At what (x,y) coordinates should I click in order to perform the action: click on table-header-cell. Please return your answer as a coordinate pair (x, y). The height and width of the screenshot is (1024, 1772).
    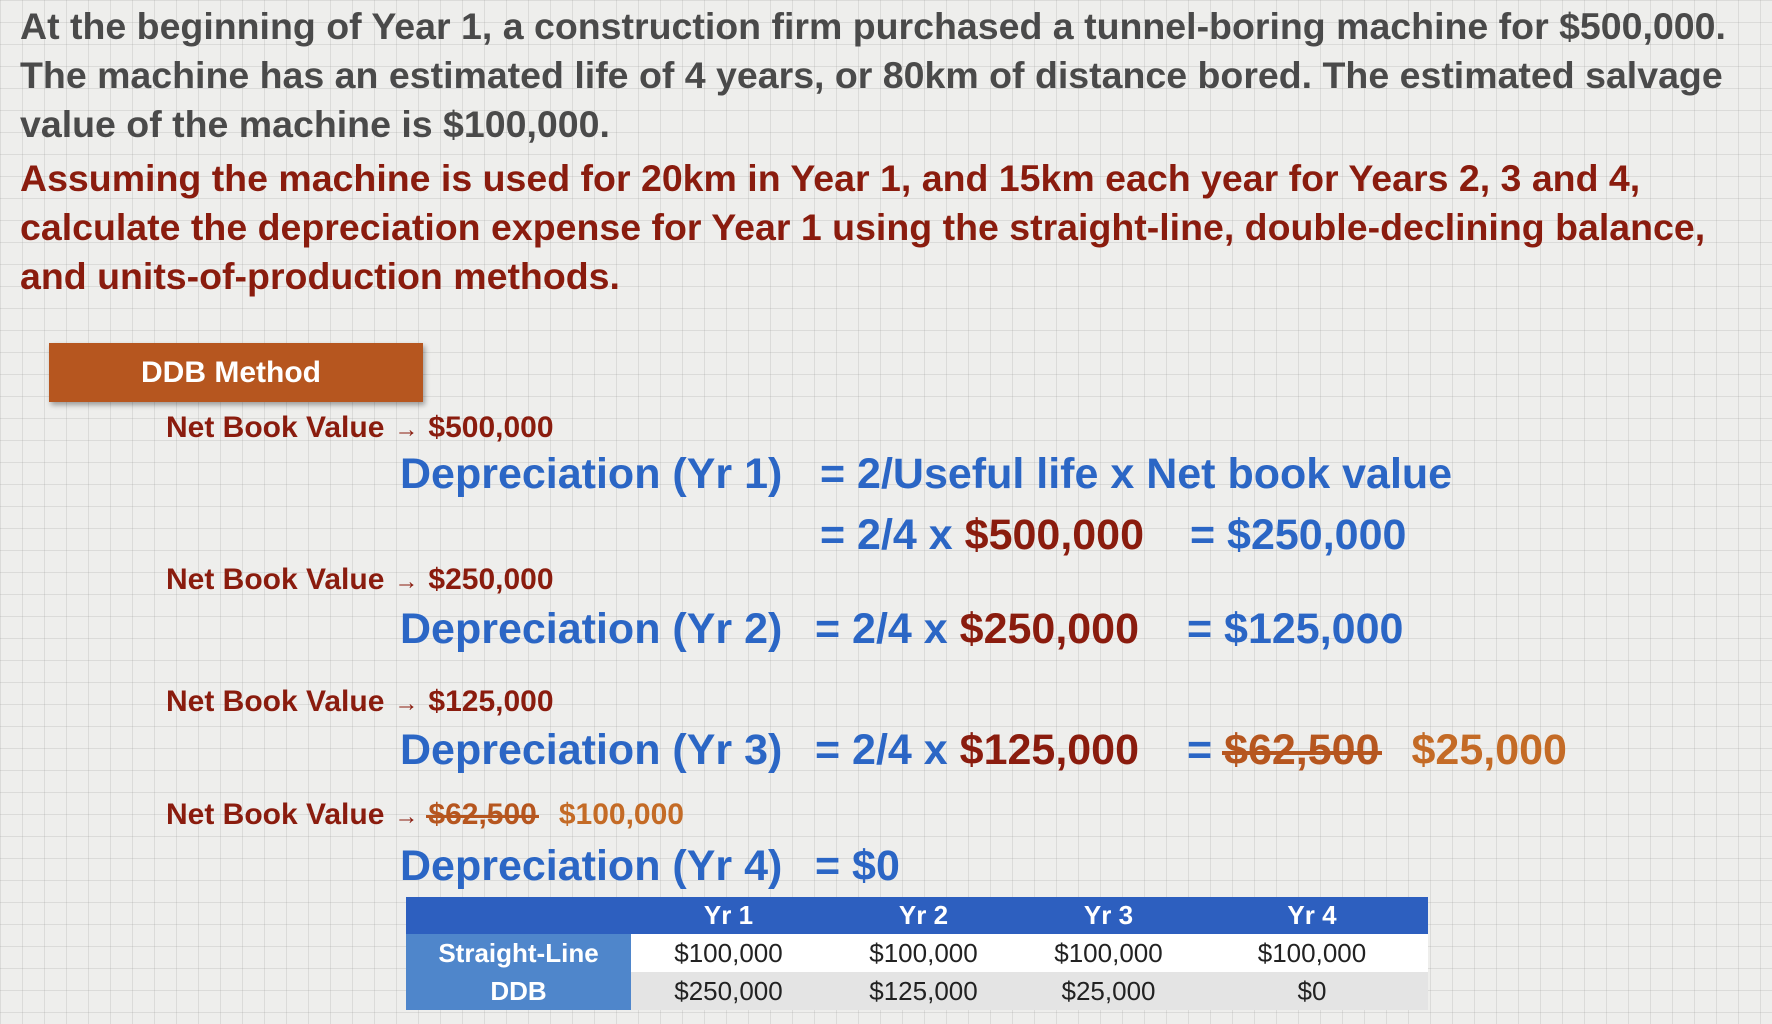
    Looking at the image, I should click on (518, 915).